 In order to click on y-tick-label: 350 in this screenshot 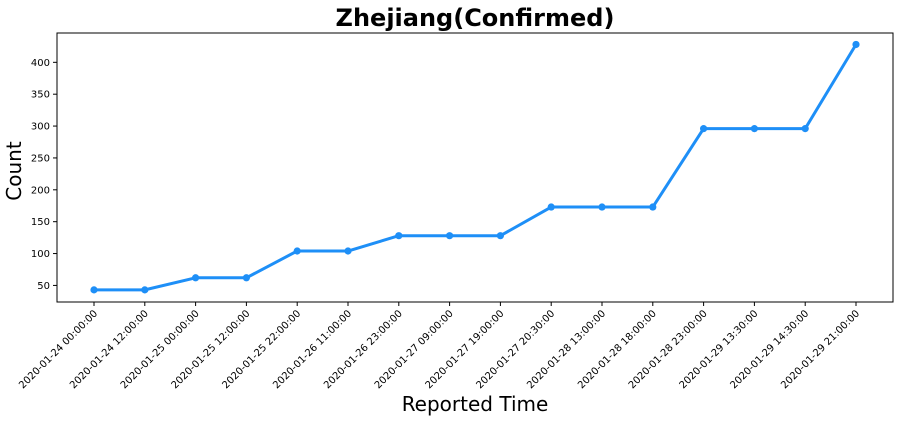, I will do `click(40, 95)`.